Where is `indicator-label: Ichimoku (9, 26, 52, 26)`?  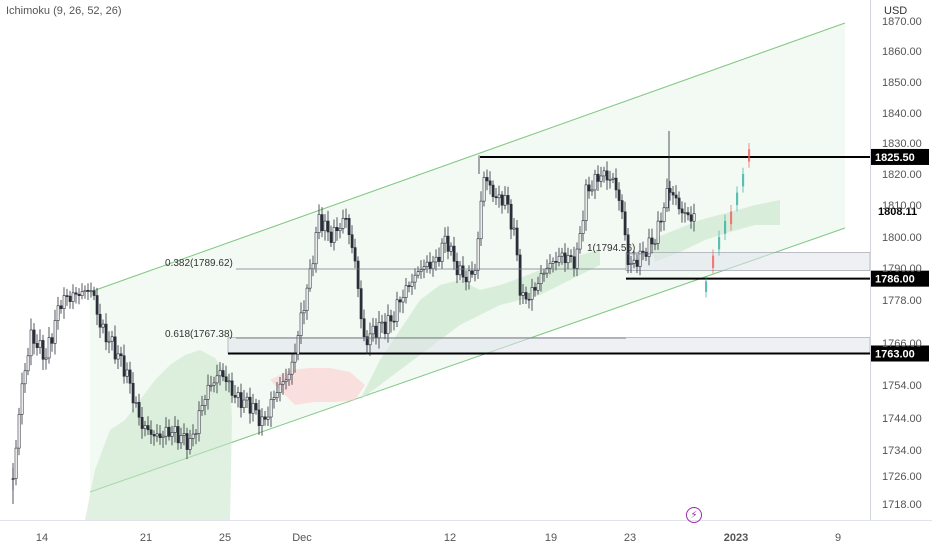 indicator-label: Ichimoku (9, 26, 52, 26) is located at coordinates (64, 11).